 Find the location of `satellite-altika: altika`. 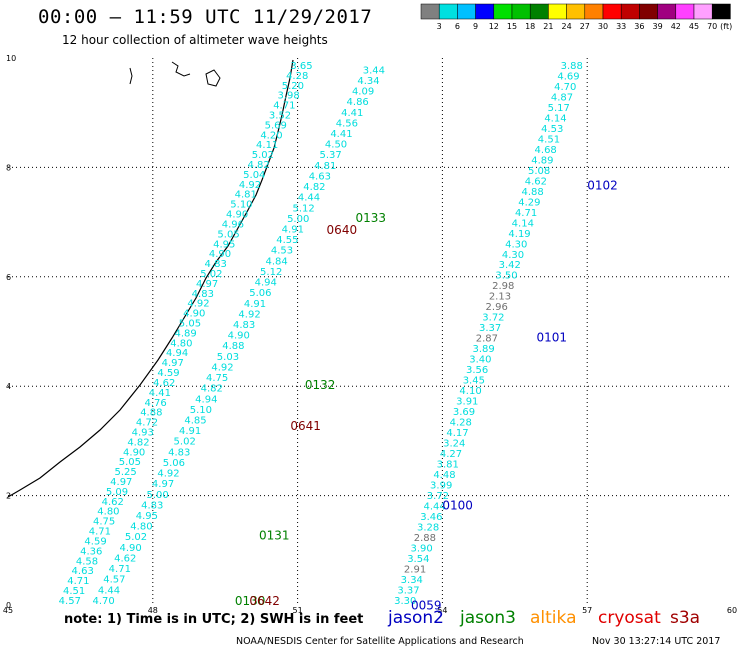

satellite-altika: altika is located at coordinates (553, 618).